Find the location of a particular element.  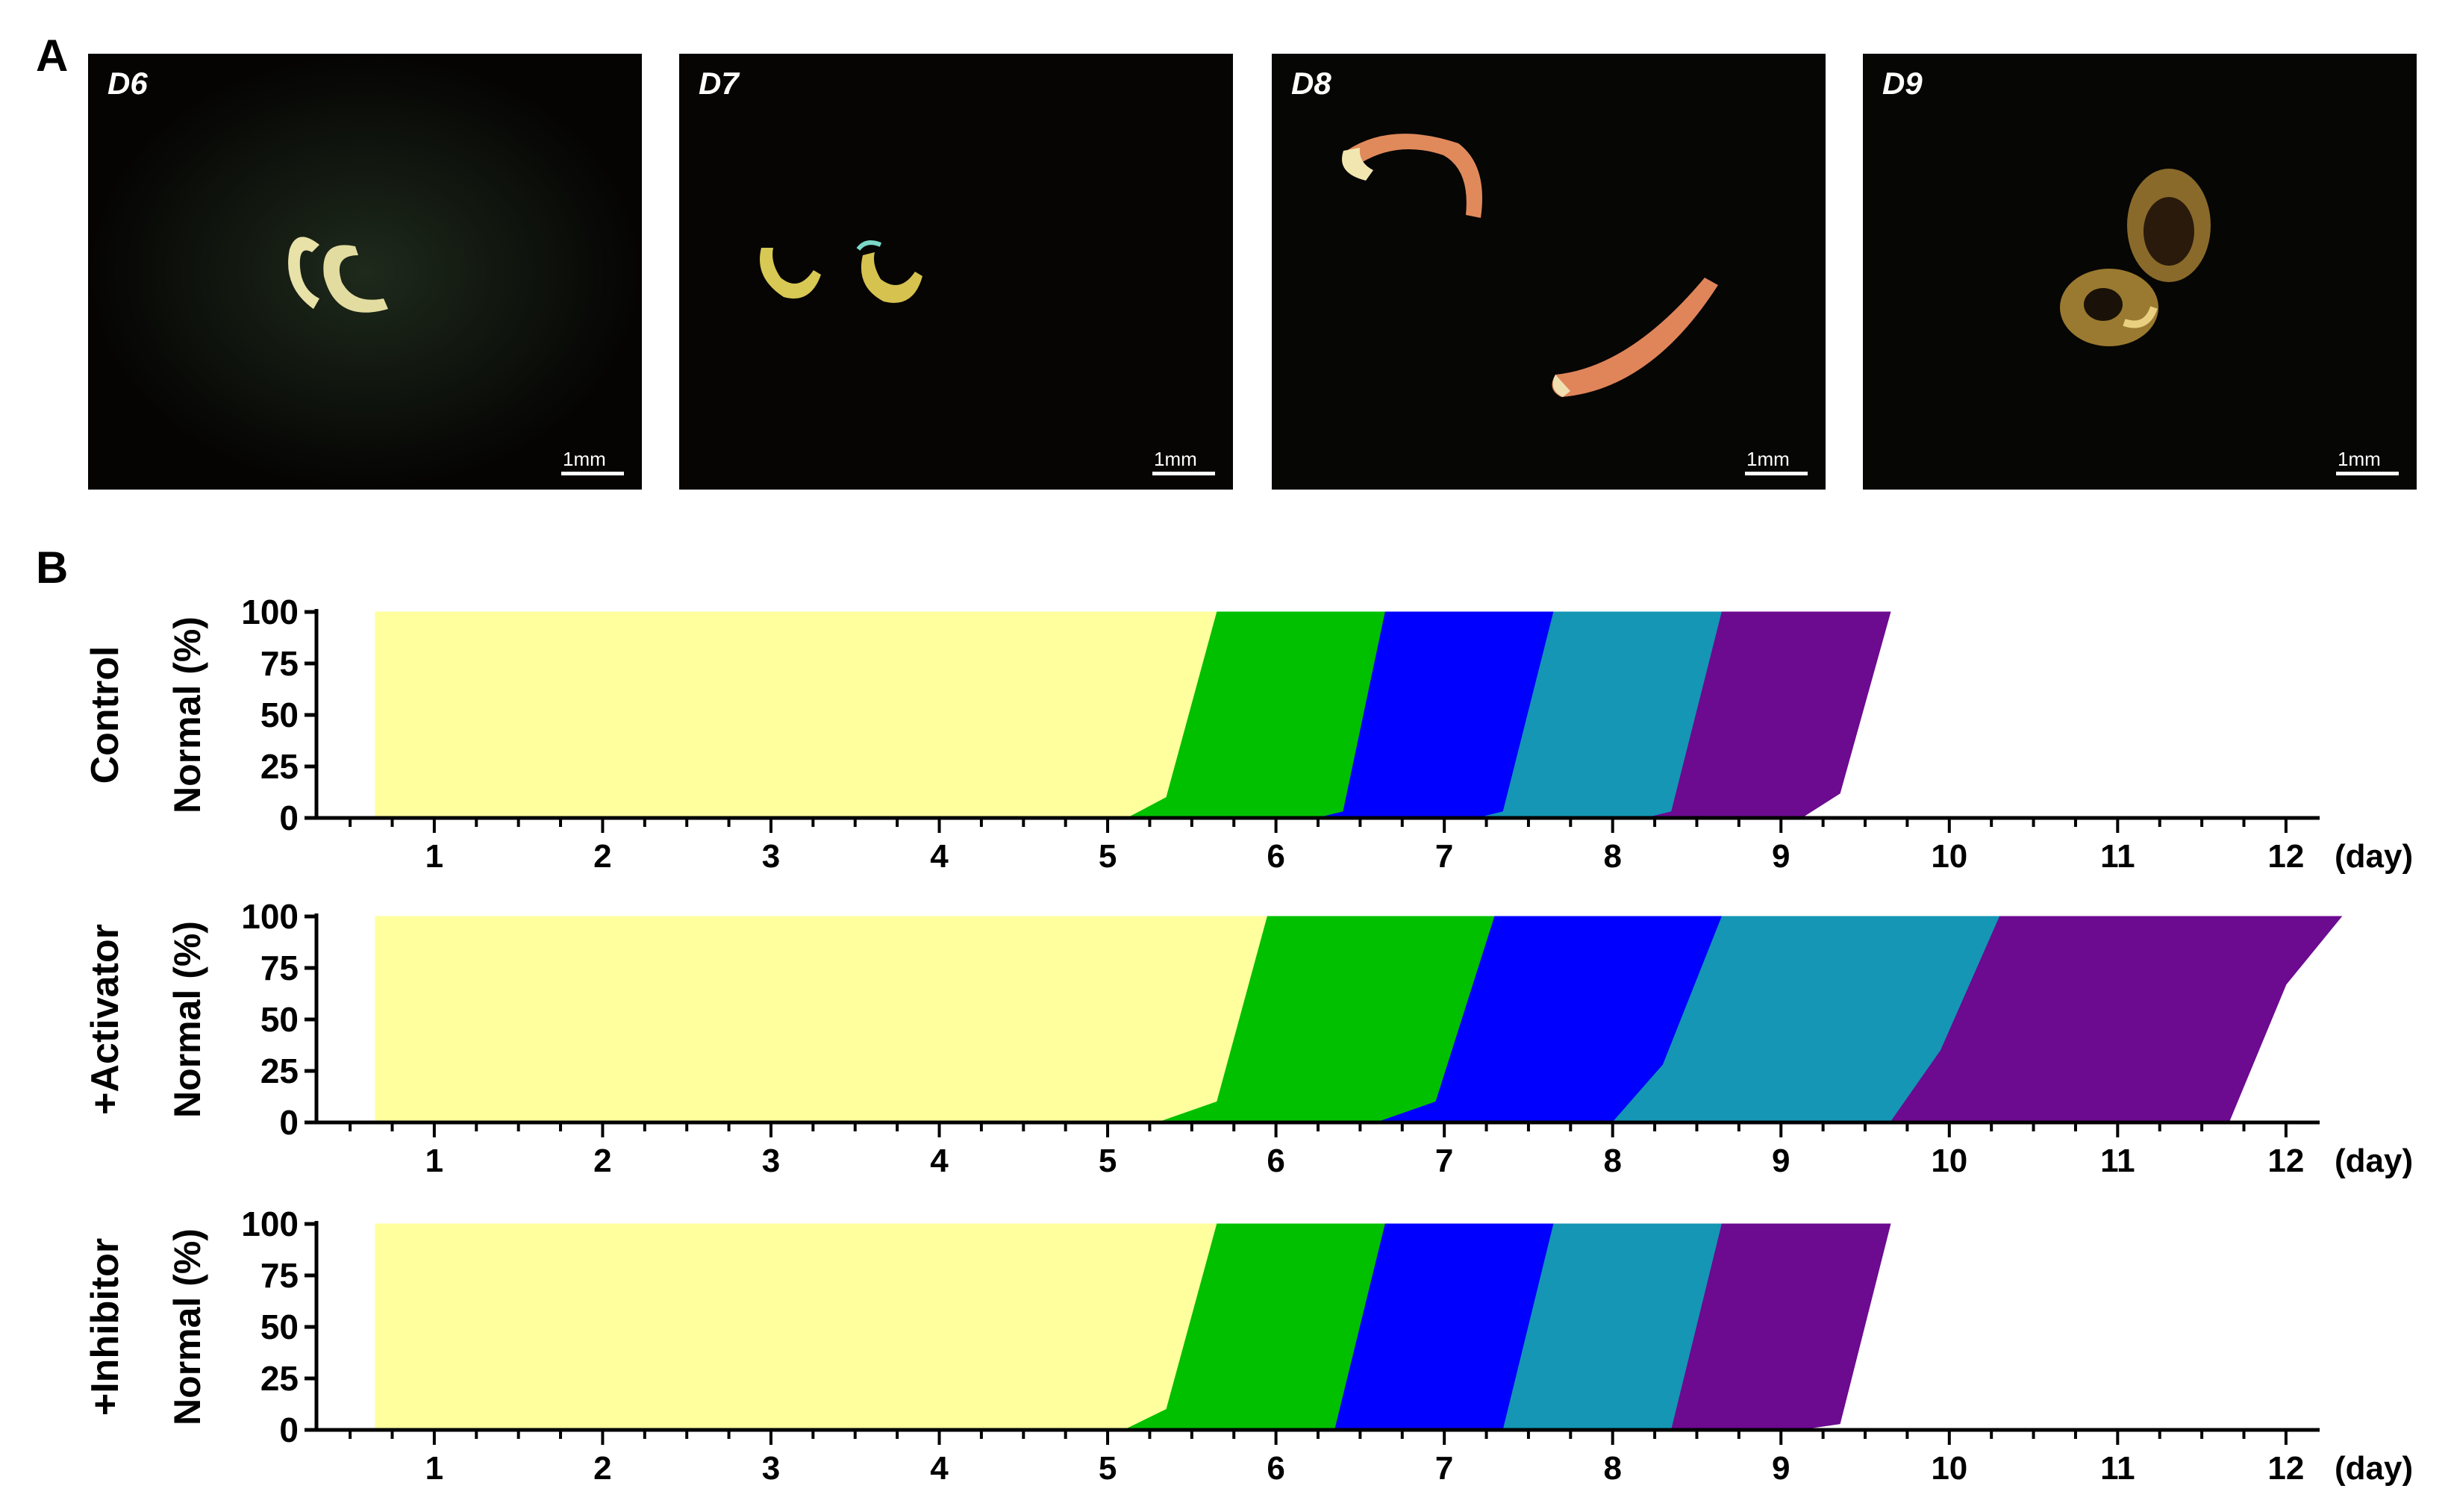

larvae-image-d6 is located at coordinates (365, 272).